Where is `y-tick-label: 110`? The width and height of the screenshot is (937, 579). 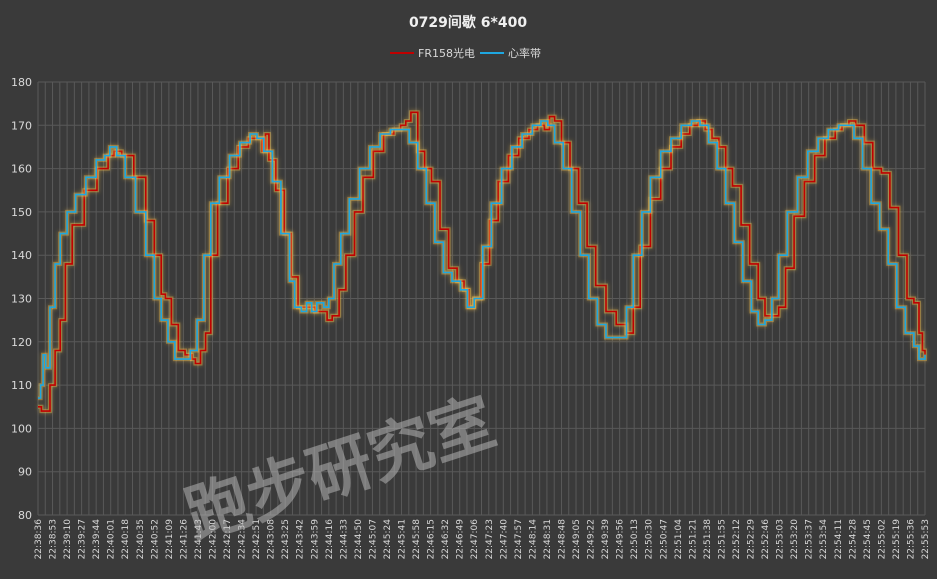
y-tick-label: 110 is located at coordinates (21, 385).